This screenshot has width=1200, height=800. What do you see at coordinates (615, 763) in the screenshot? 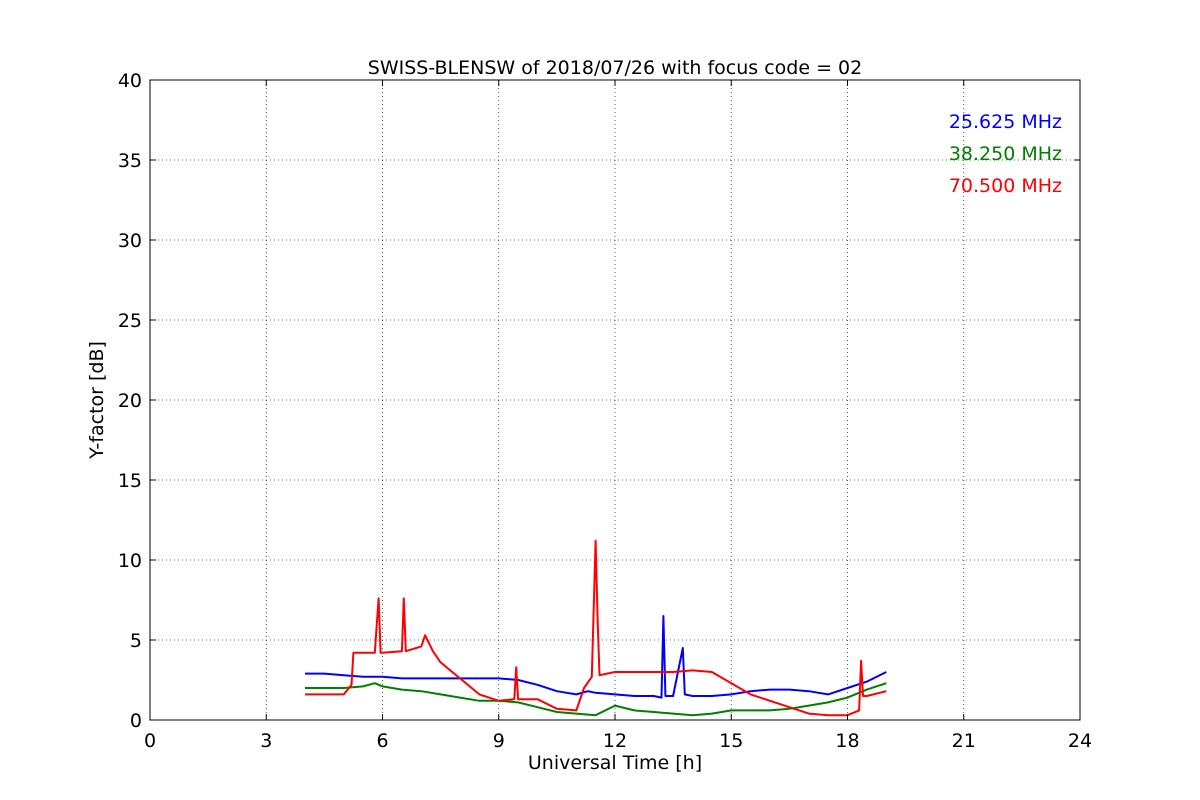
I see `x-axis-label: Universal Time [h]` at bounding box center [615, 763].